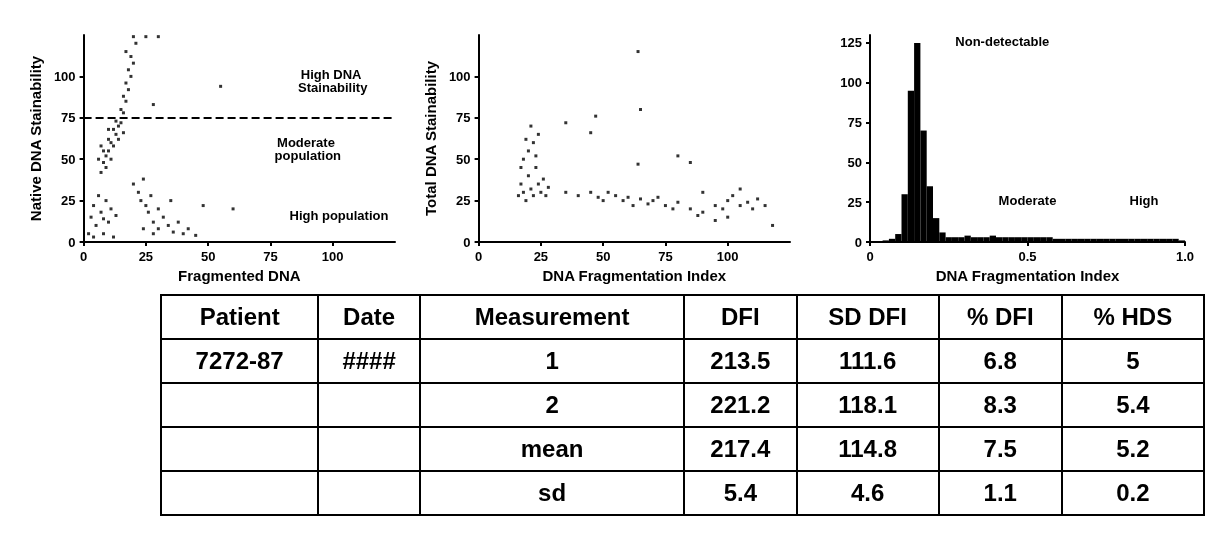  Describe the element at coordinates (552, 448) in the screenshot. I see `text: mean` at that location.